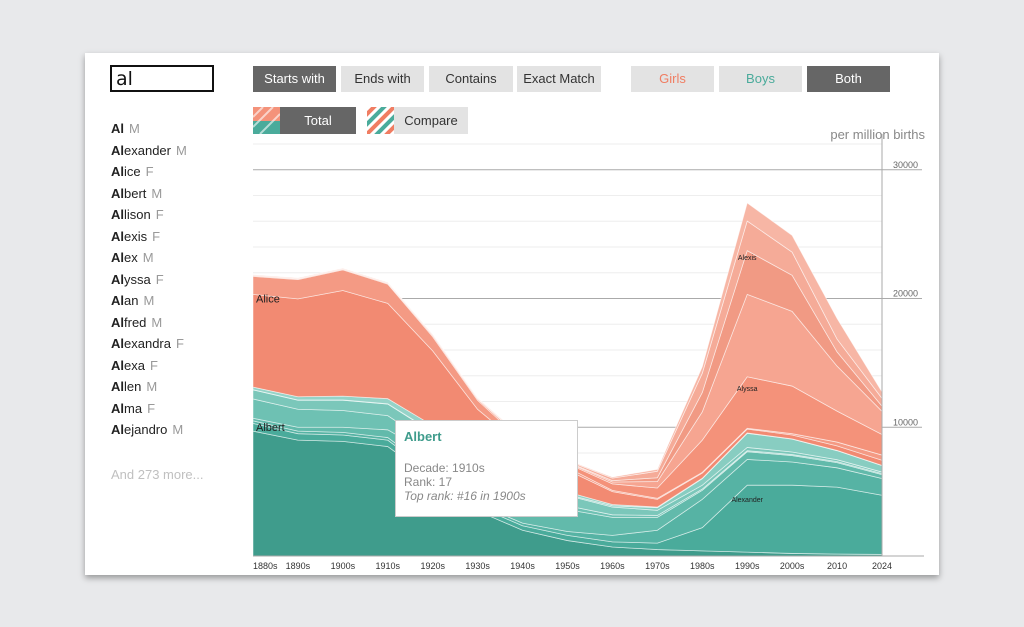 The height and width of the screenshot is (627, 1024). I want to click on name-rest: exis, so click(136, 236).